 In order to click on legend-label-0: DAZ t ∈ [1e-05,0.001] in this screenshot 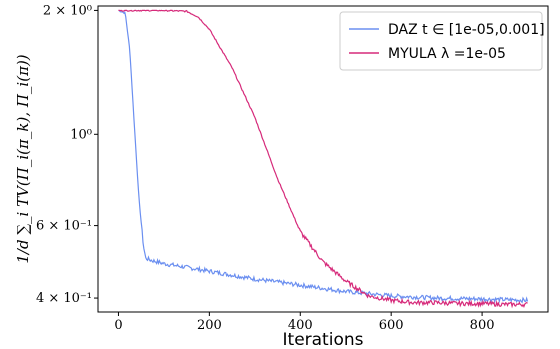, I will do `click(466, 30)`.